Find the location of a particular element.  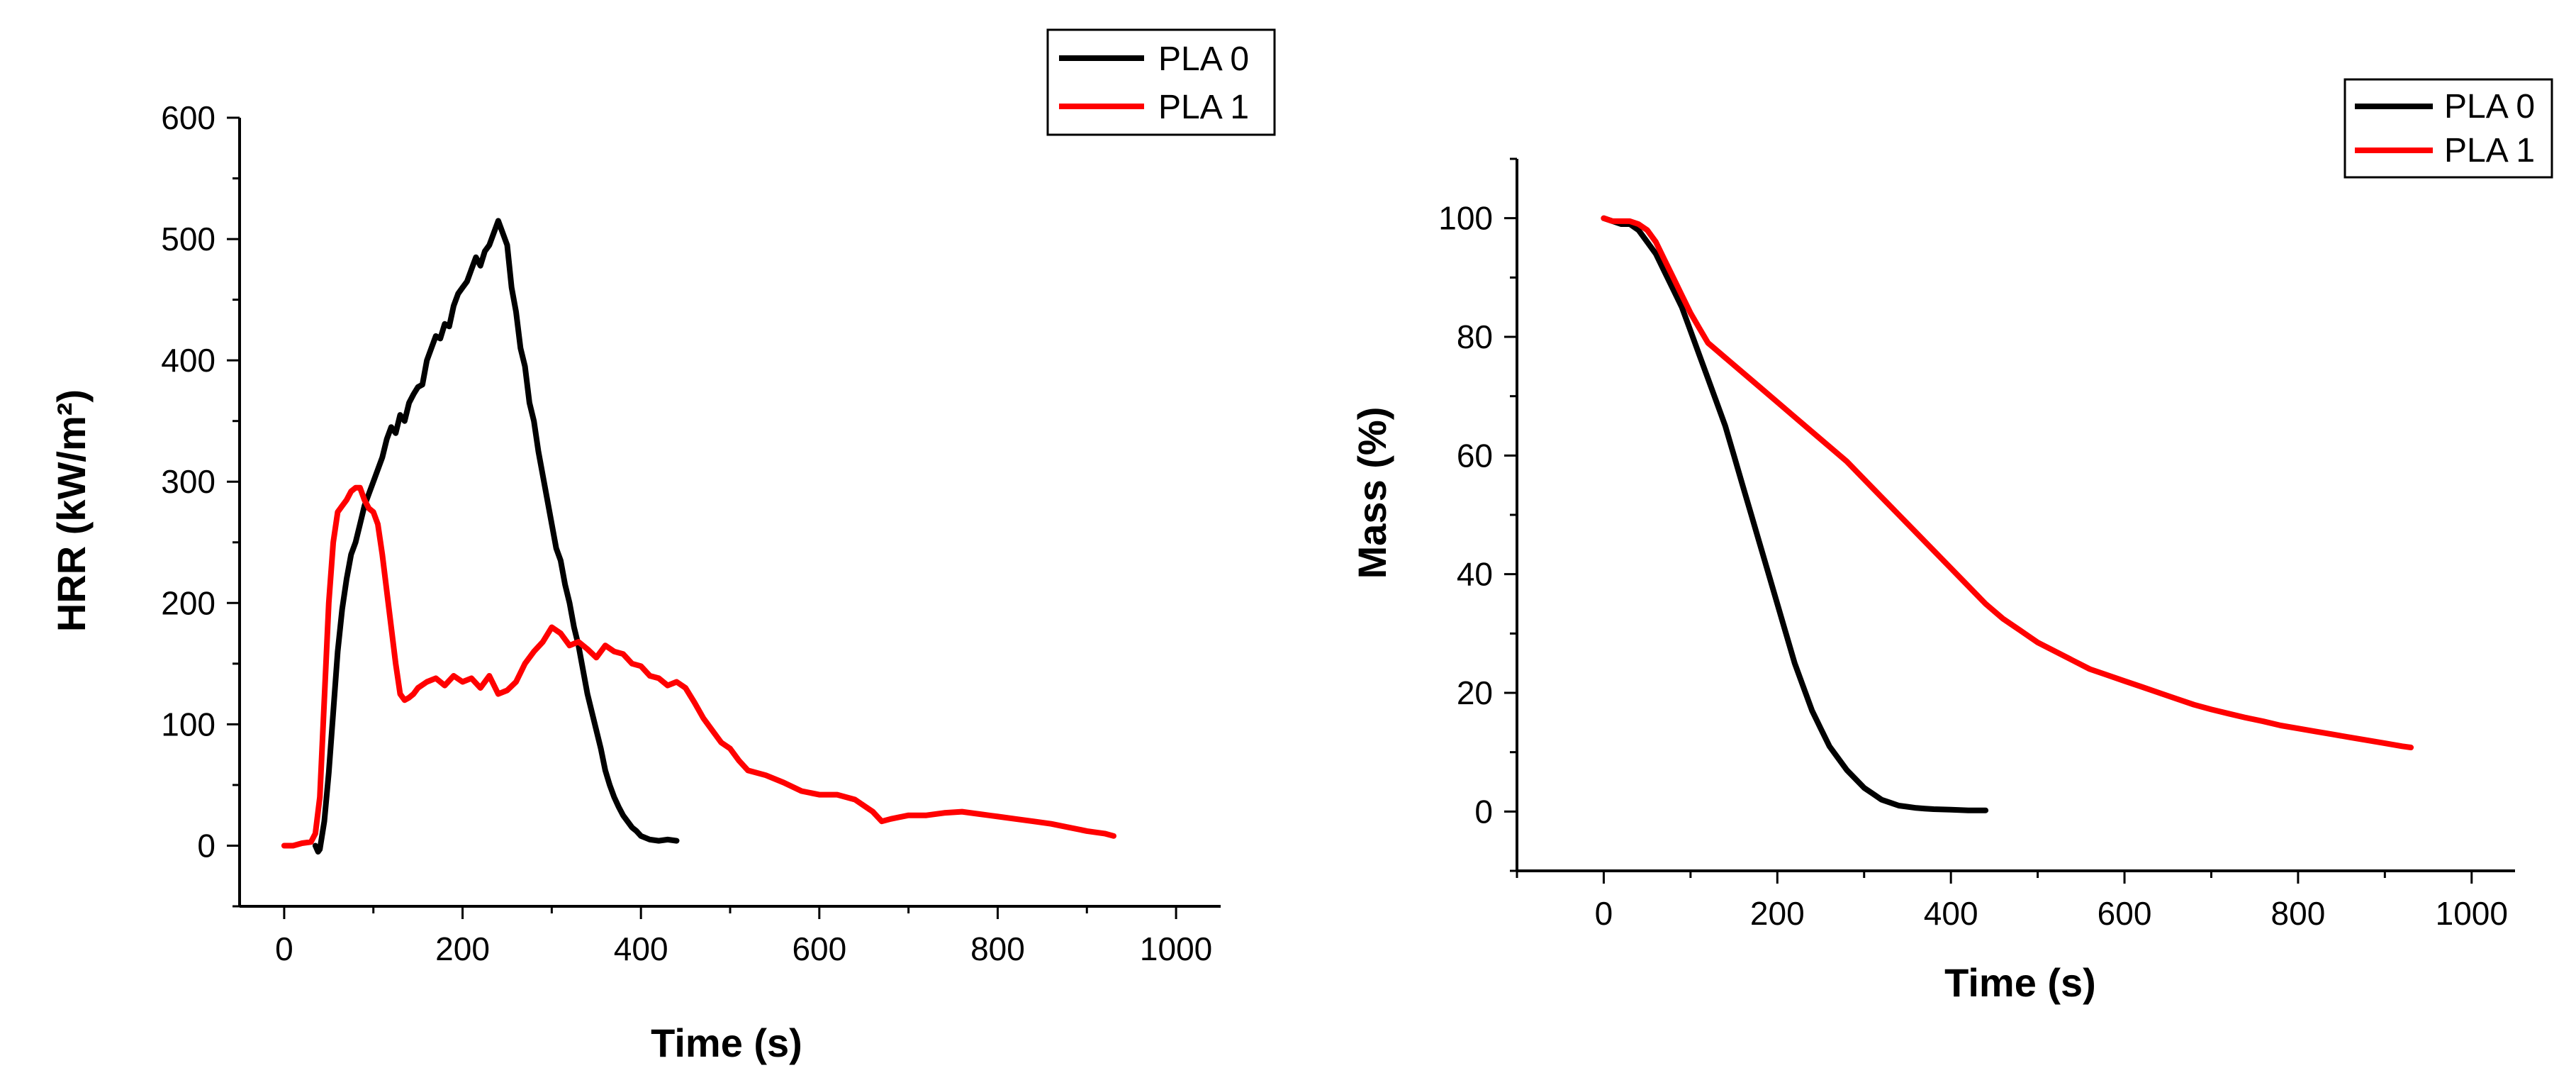

hrr-y-tick-label: 500 is located at coordinates (188, 239).